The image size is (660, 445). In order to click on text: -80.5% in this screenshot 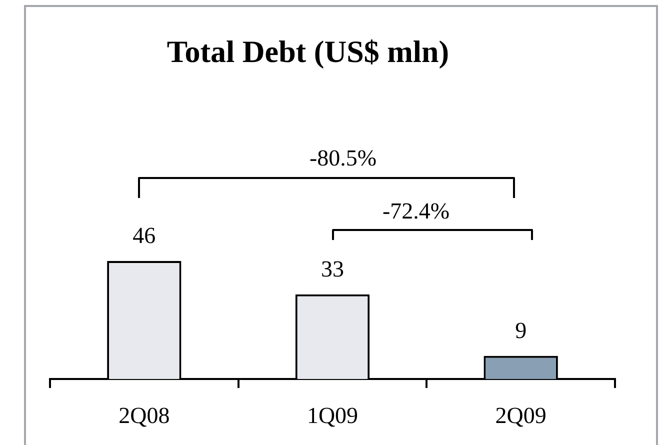, I will do `click(343, 158)`.